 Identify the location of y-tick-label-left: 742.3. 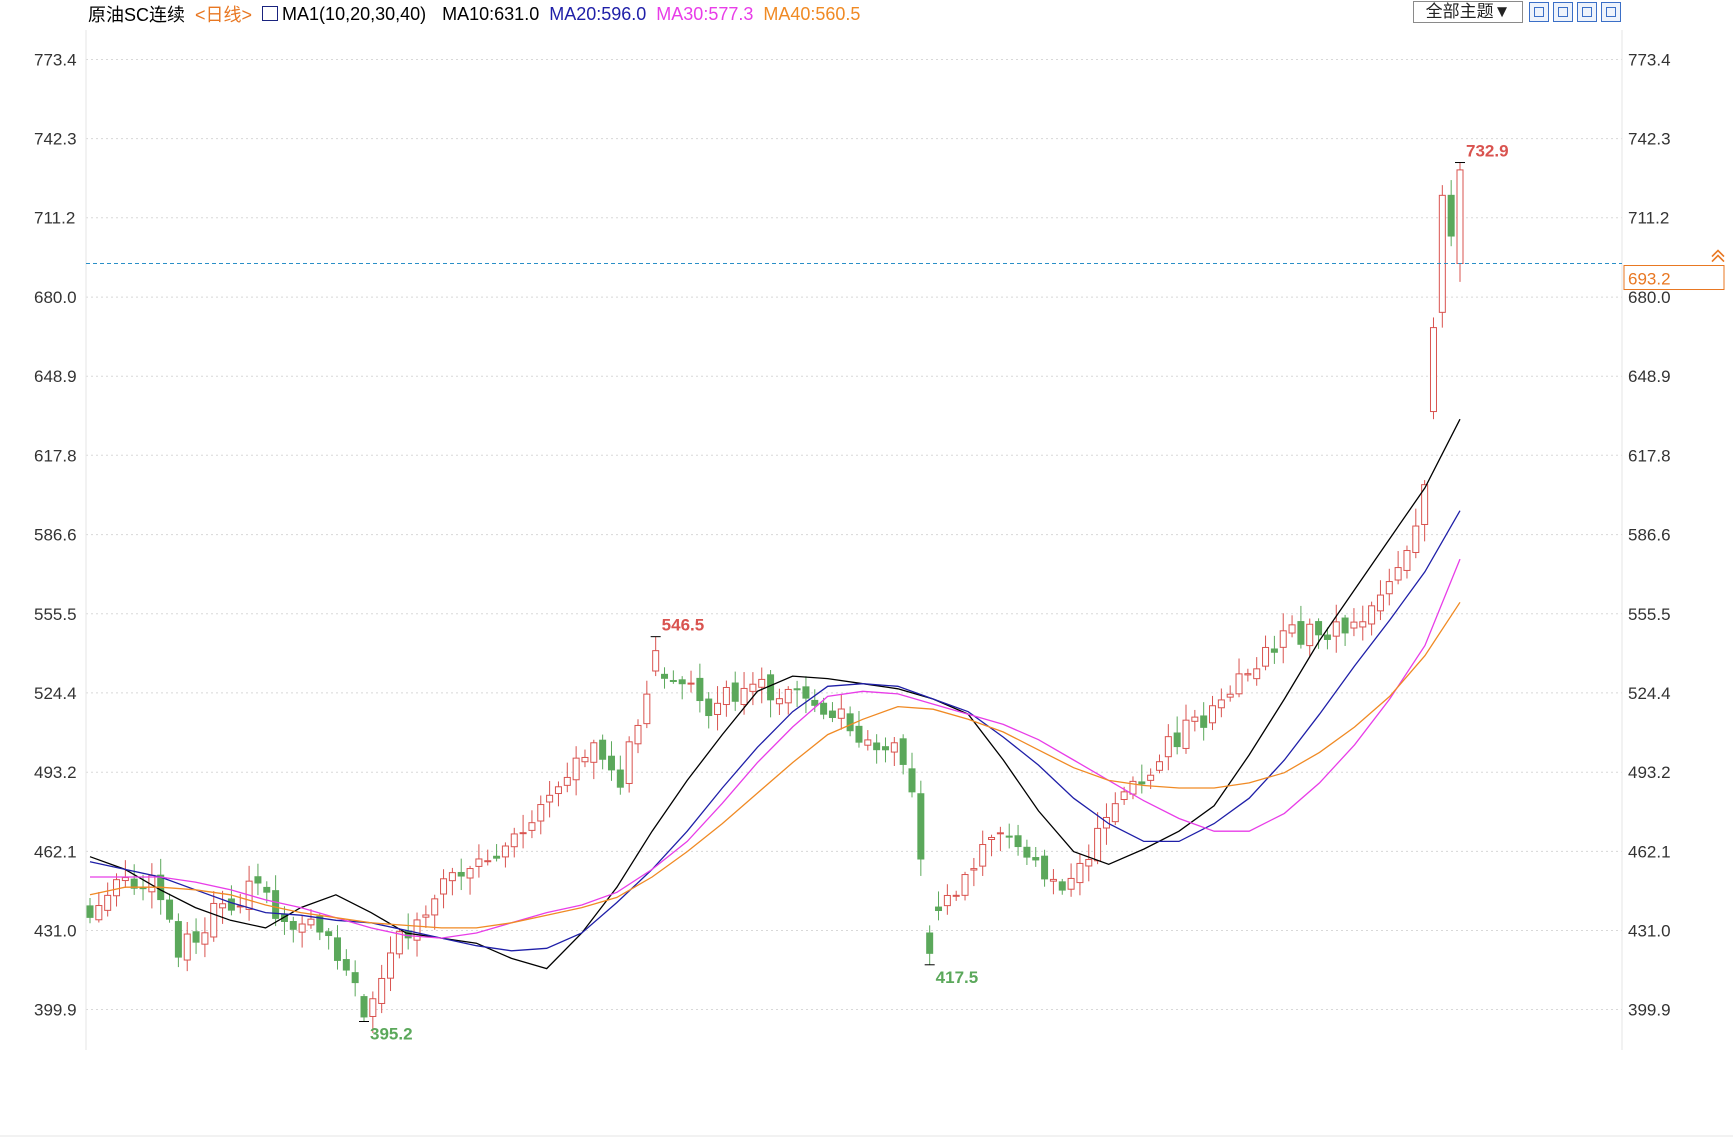
(55, 139).